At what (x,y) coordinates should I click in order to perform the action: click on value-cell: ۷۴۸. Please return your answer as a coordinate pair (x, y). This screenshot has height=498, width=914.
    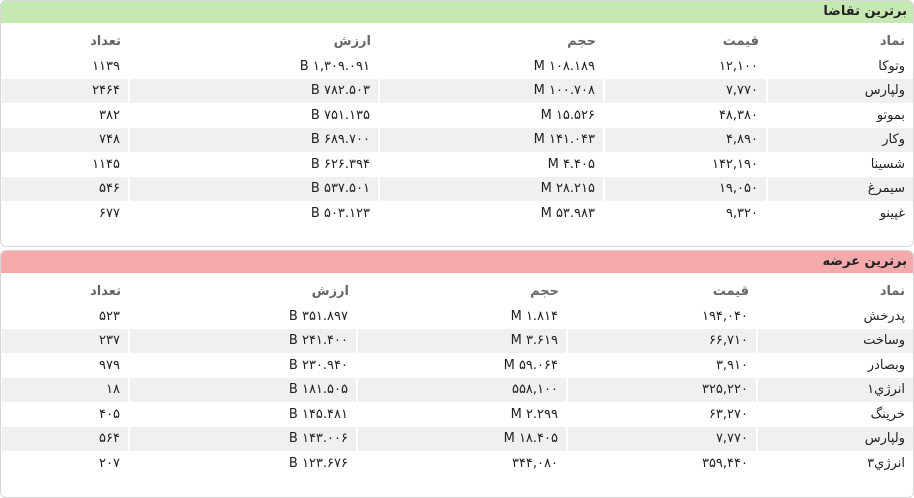
    Looking at the image, I should click on (65, 139).